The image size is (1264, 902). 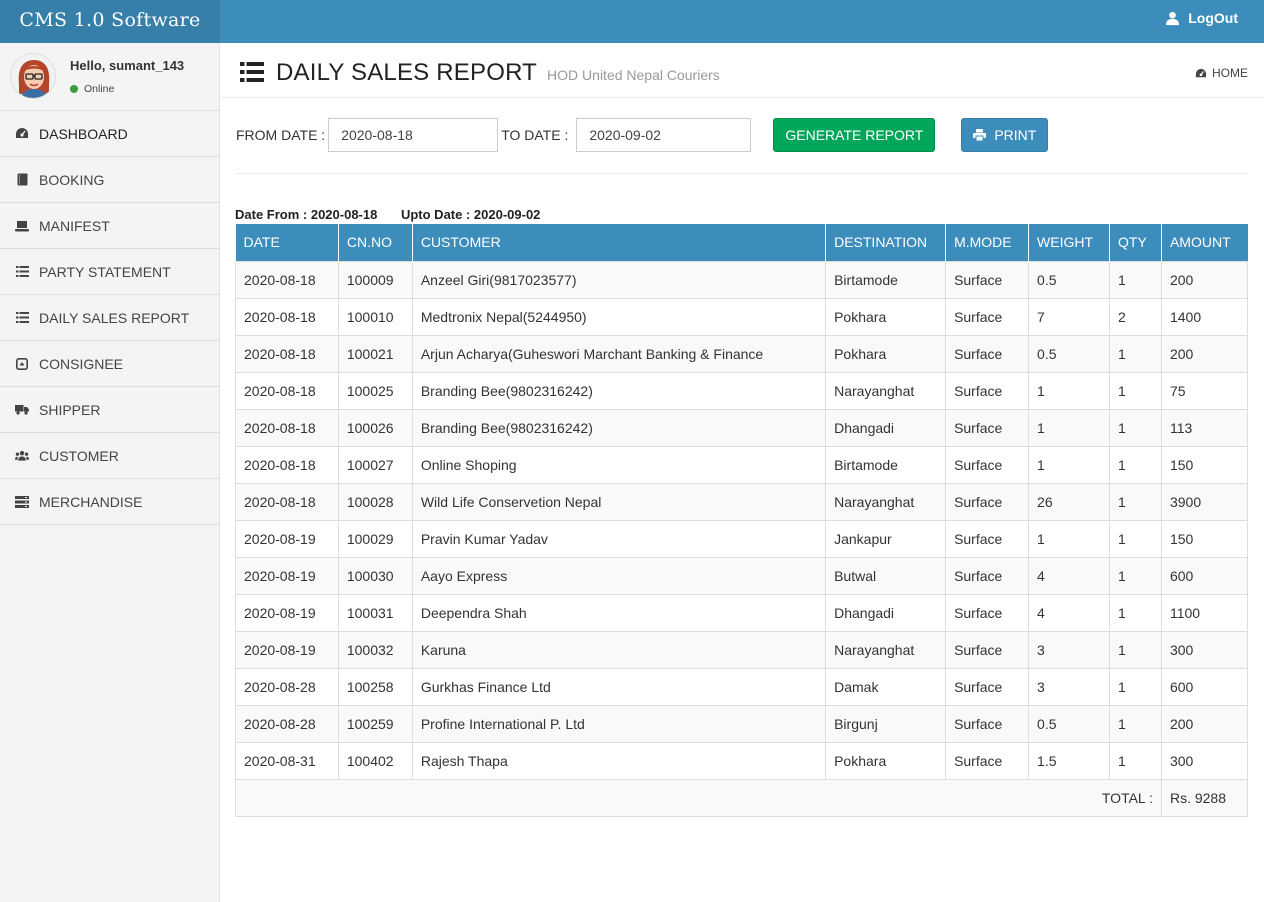 I want to click on logout-label: LogOut, so click(x=1213, y=18).